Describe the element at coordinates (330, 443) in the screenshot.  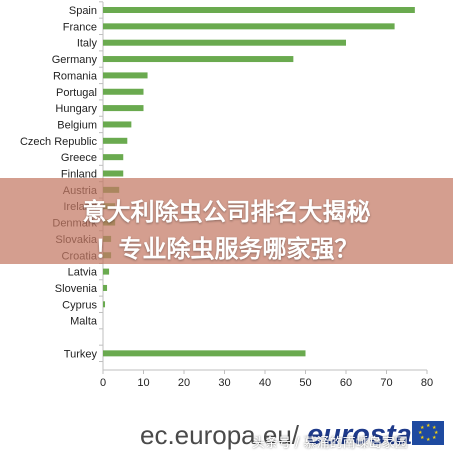
I see `watermark: 头条号 / 慕涌的南嵊岛家园` at that location.